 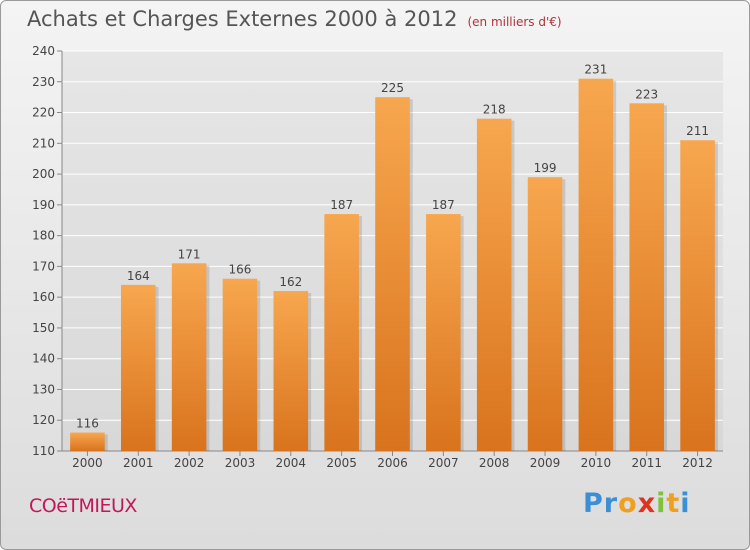 What do you see at coordinates (43, 389) in the screenshot?
I see `y-tick-label: 130` at bounding box center [43, 389].